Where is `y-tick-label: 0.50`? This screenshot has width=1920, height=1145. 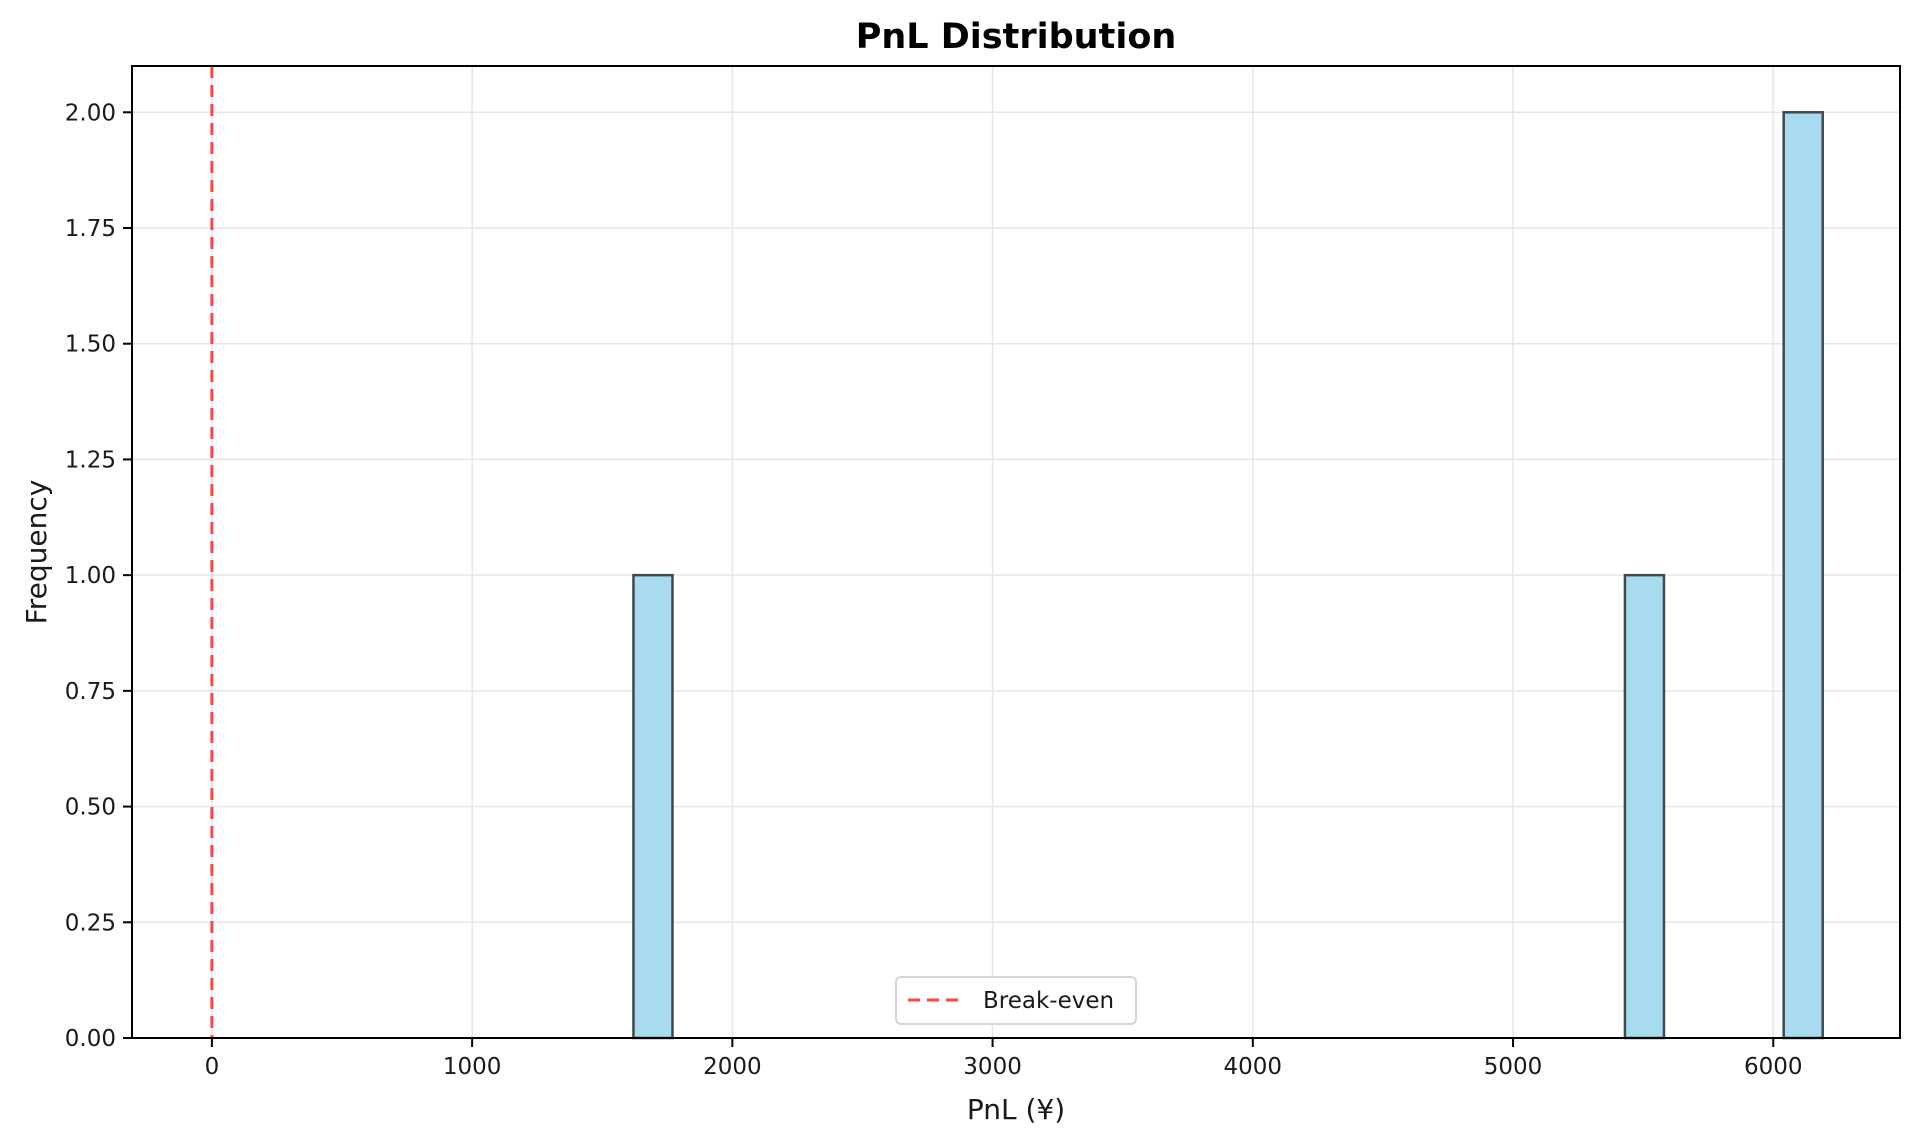
y-tick-label: 0.50 is located at coordinates (90, 808).